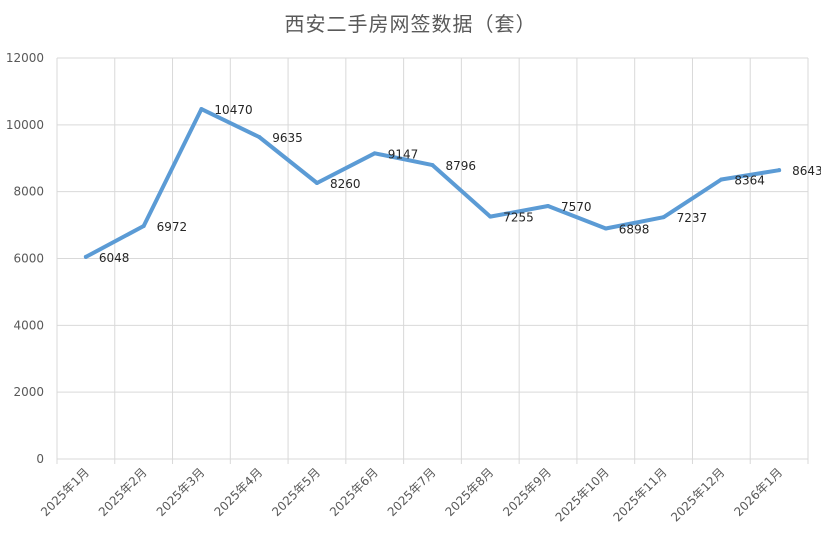 The width and height of the screenshot is (821, 540). What do you see at coordinates (639, 494) in the screenshot?
I see `x-tick-label: 2025年11月` at bounding box center [639, 494].